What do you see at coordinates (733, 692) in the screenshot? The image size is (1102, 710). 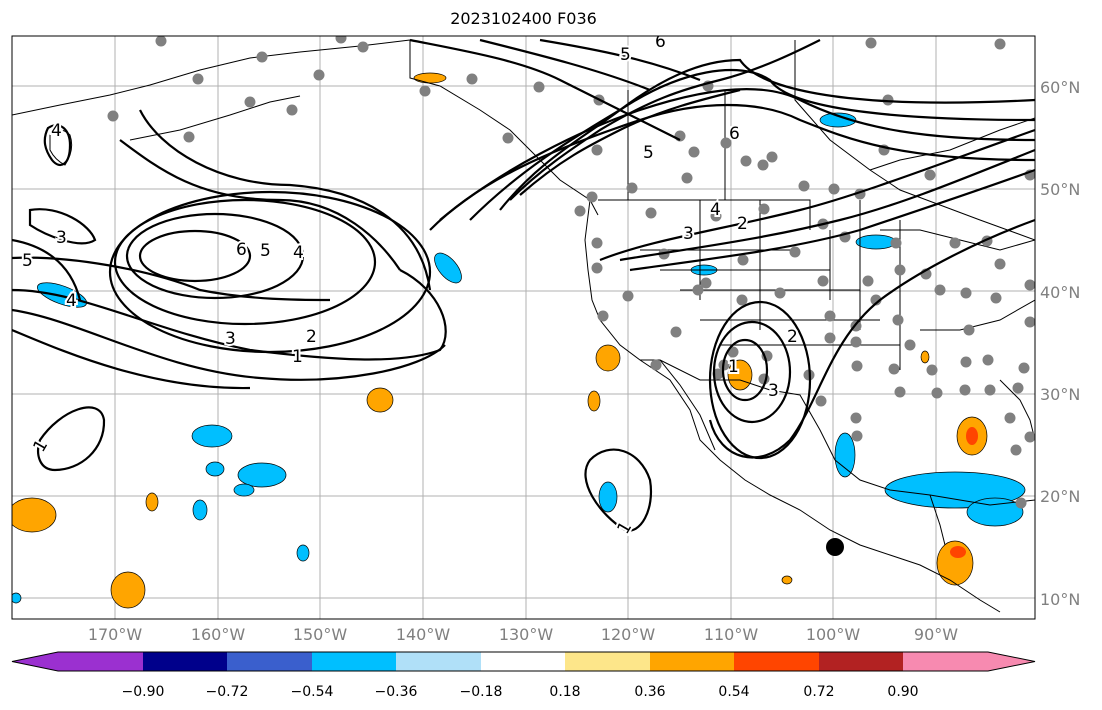 I see `colorbar-tick-label: 0.54` at bounding box center [733, 692].